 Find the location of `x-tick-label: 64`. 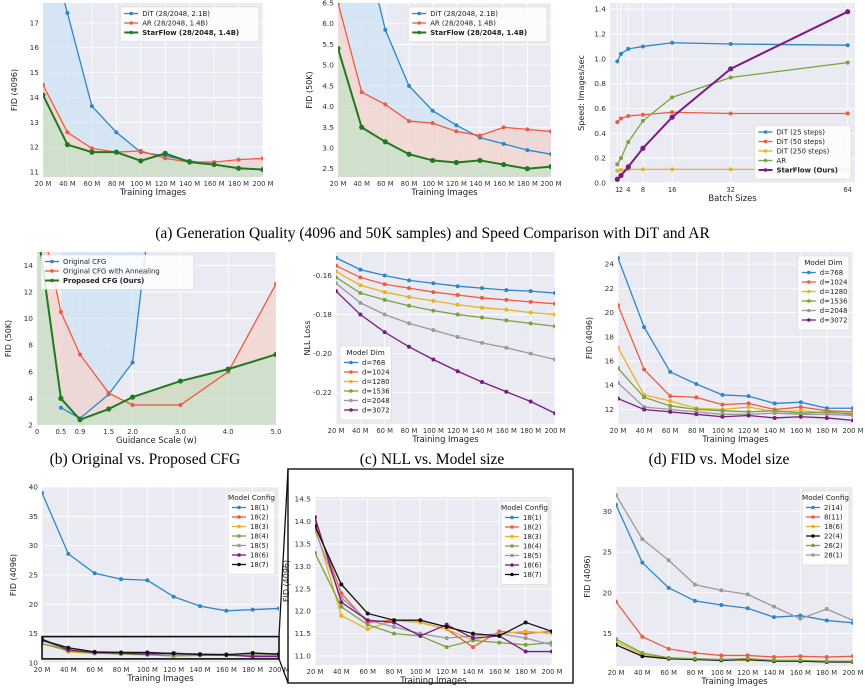

x-tick-label: 64 is located at coordinates (847, 190).